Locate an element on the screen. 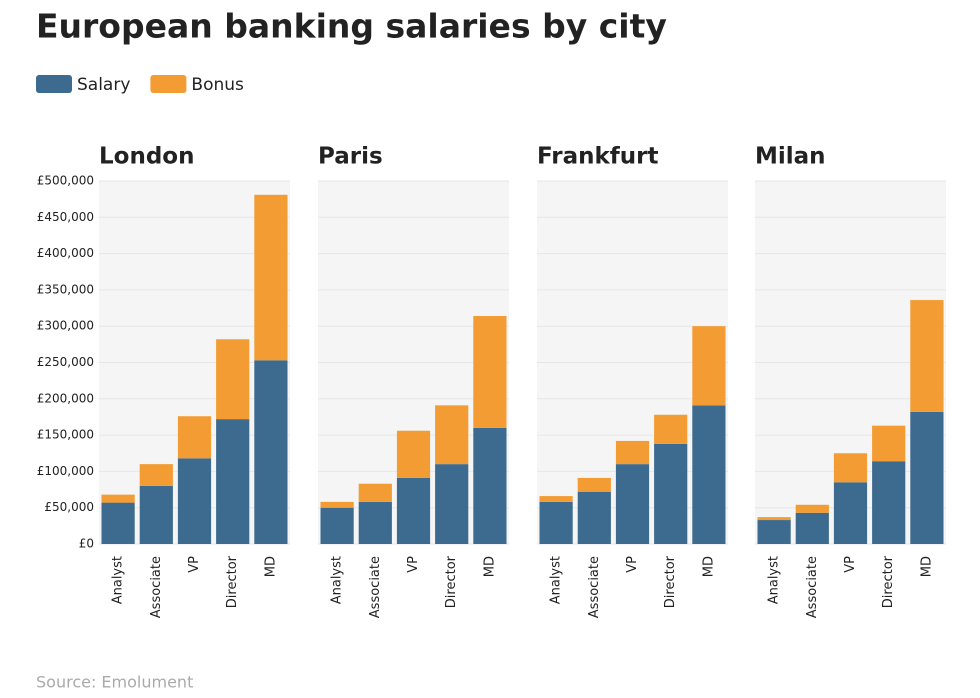  y-tick-label: £250,000 is located at coordinates (65, 362).